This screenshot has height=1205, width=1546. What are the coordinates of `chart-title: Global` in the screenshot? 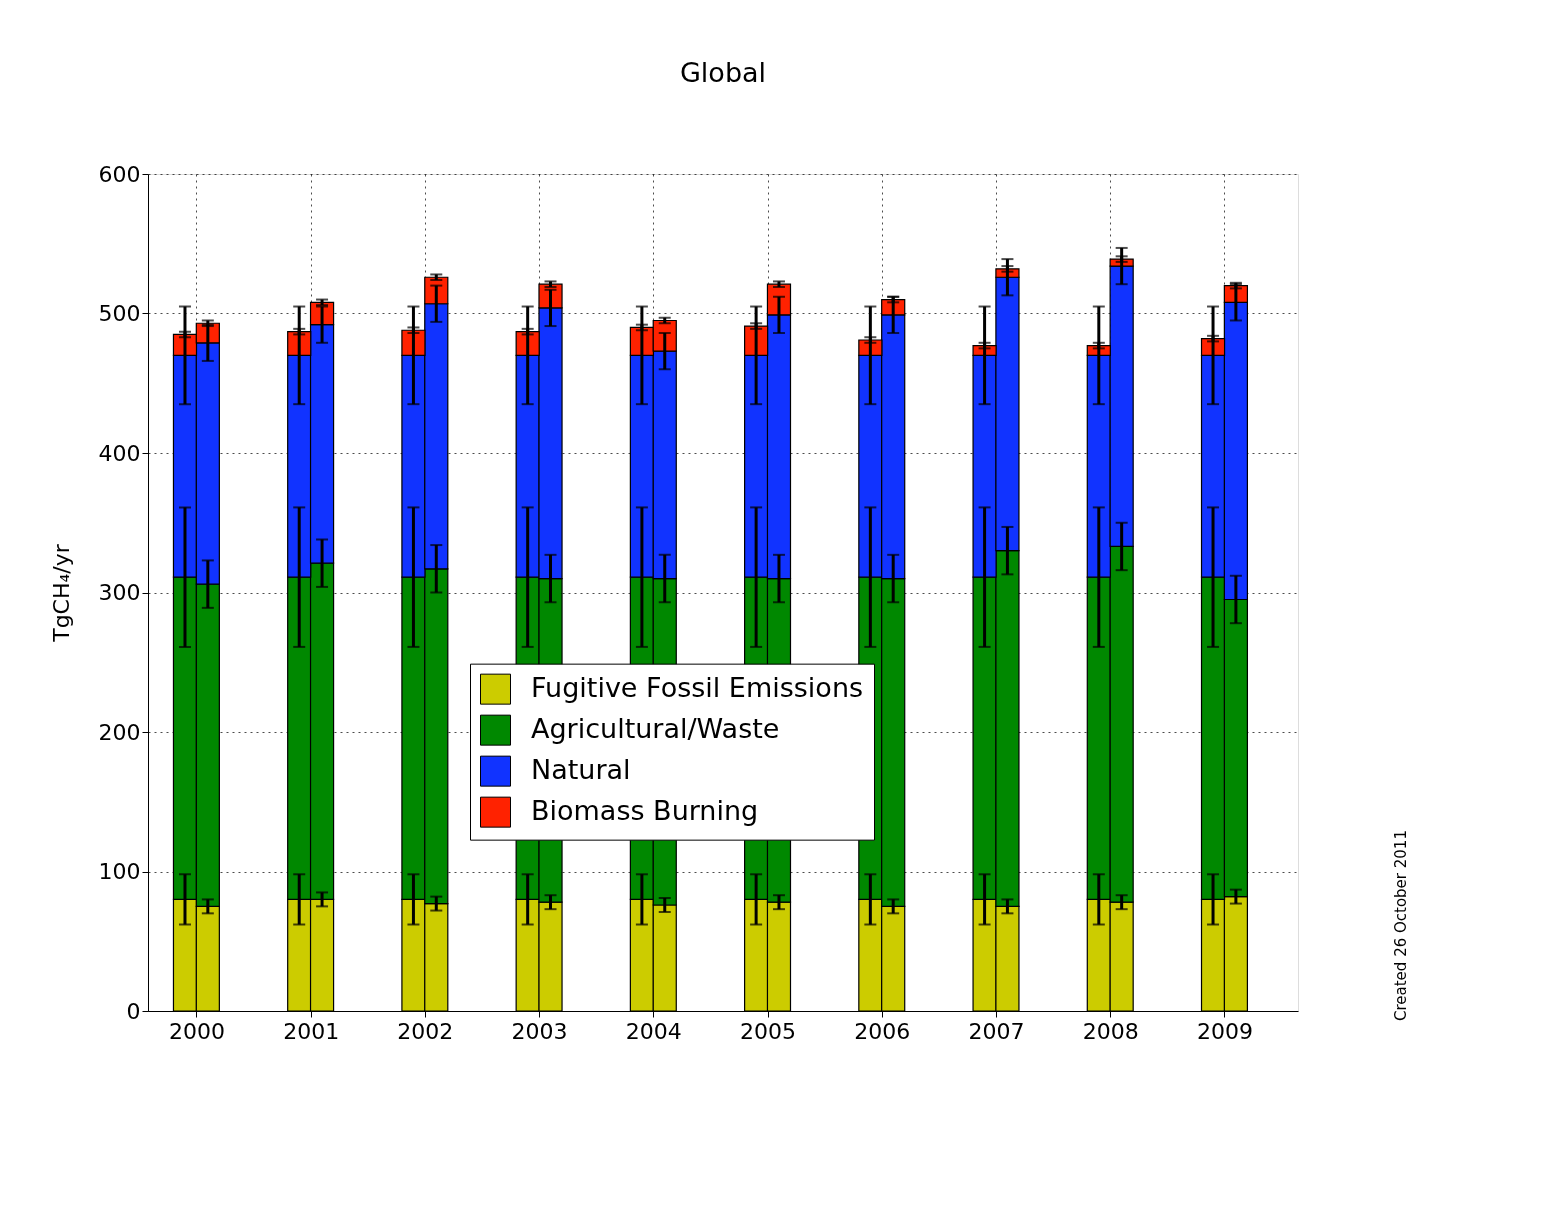 It's located at (723, 72).